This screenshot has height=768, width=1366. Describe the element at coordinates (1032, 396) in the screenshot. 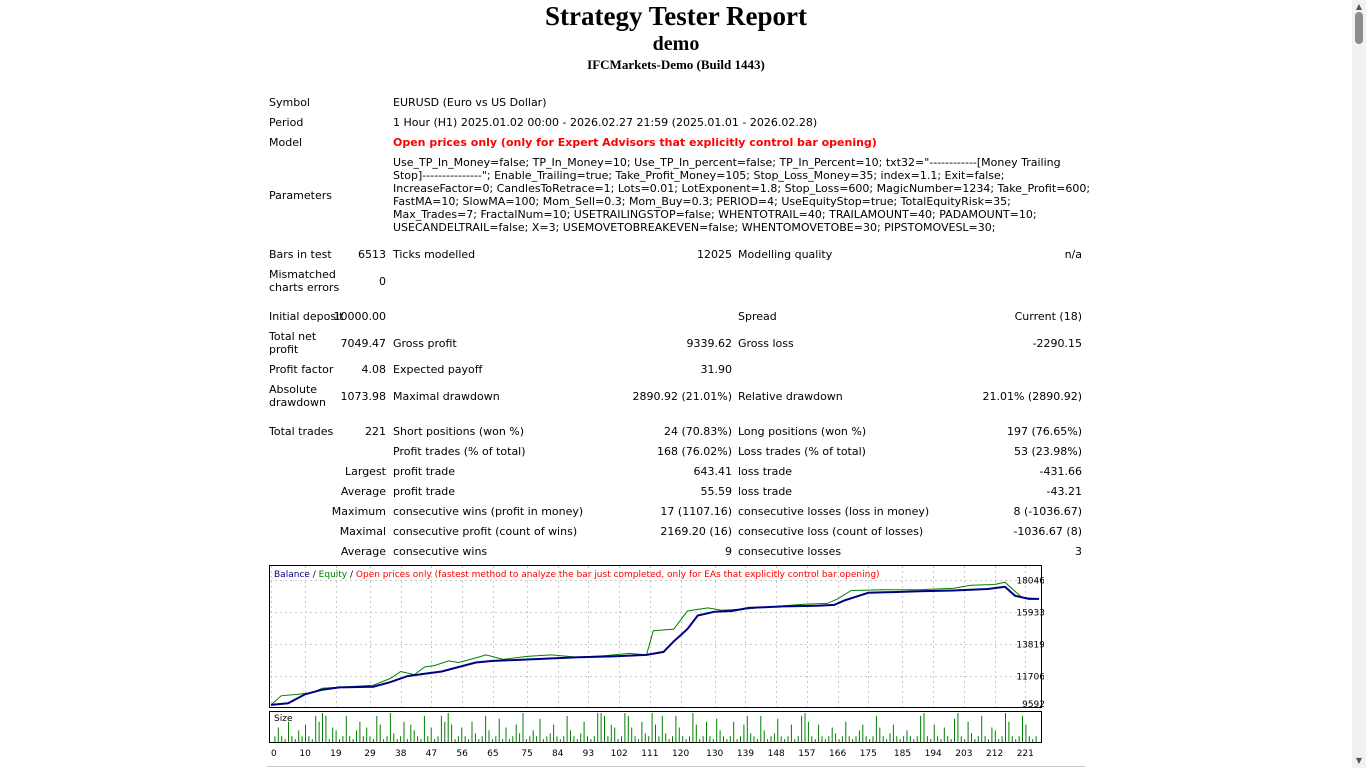

I see `reldd-value: 21.01% (2890.92)` at that location.